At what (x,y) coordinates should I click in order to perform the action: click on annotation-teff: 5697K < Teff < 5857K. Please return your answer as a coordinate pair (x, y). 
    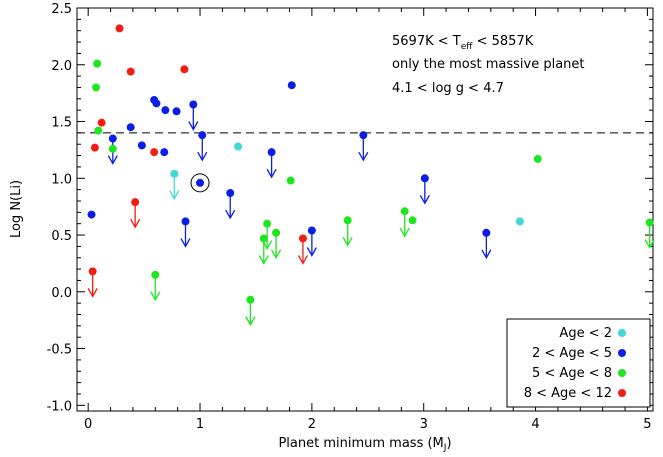
    Looking at the image, I should click on (463, 43).